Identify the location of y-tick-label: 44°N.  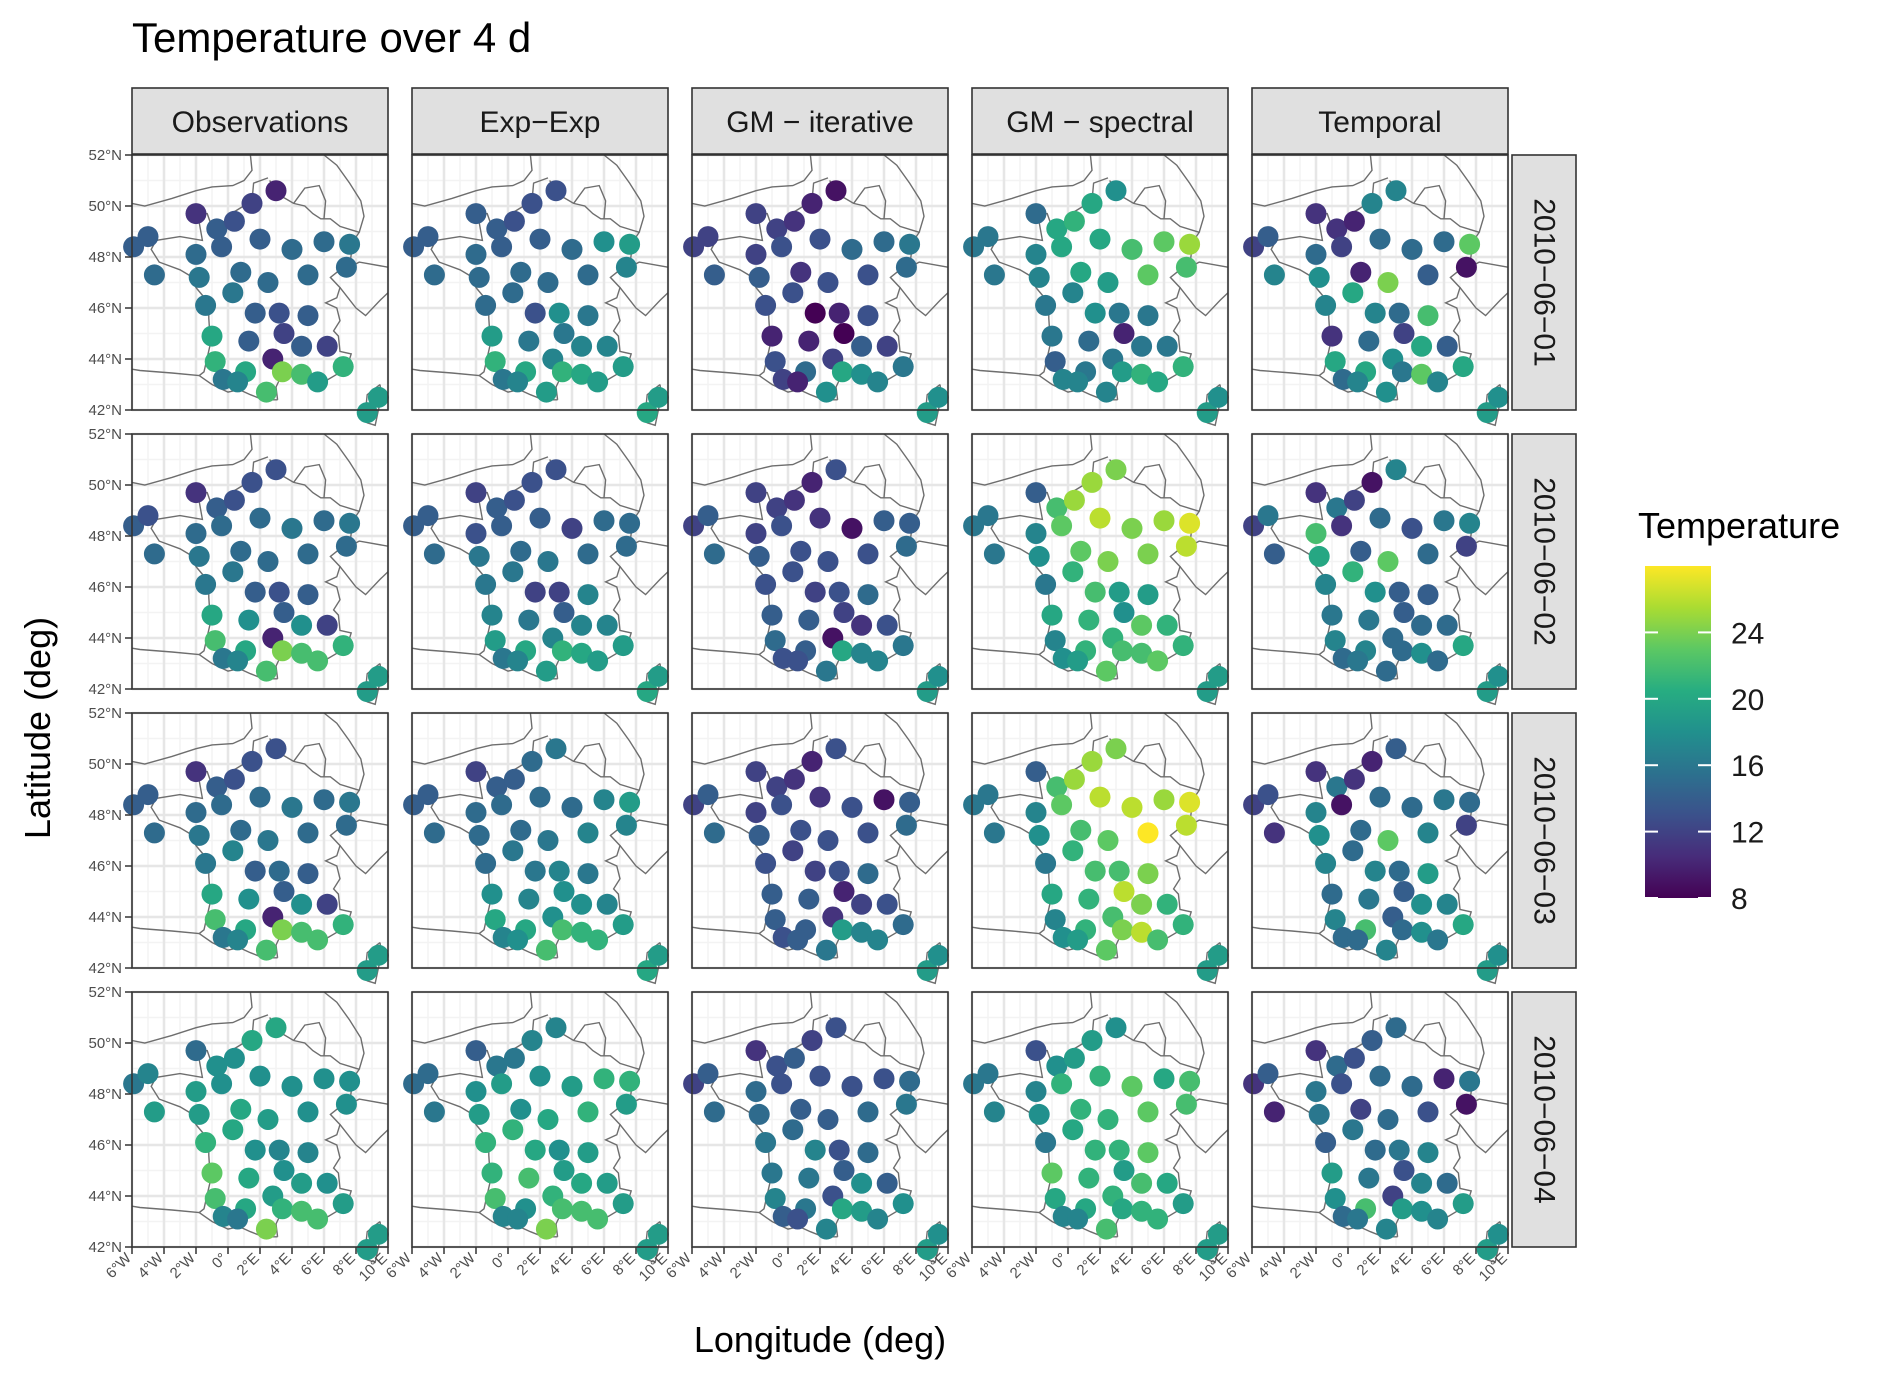
(105, 917).